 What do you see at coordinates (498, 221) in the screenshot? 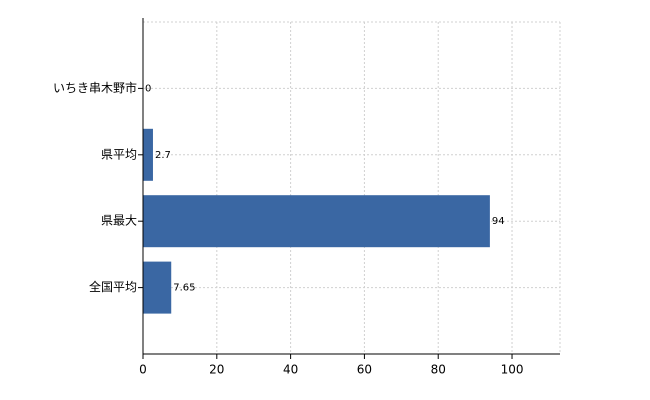
I see `value-label: 94` at bounding box center [498, 221].